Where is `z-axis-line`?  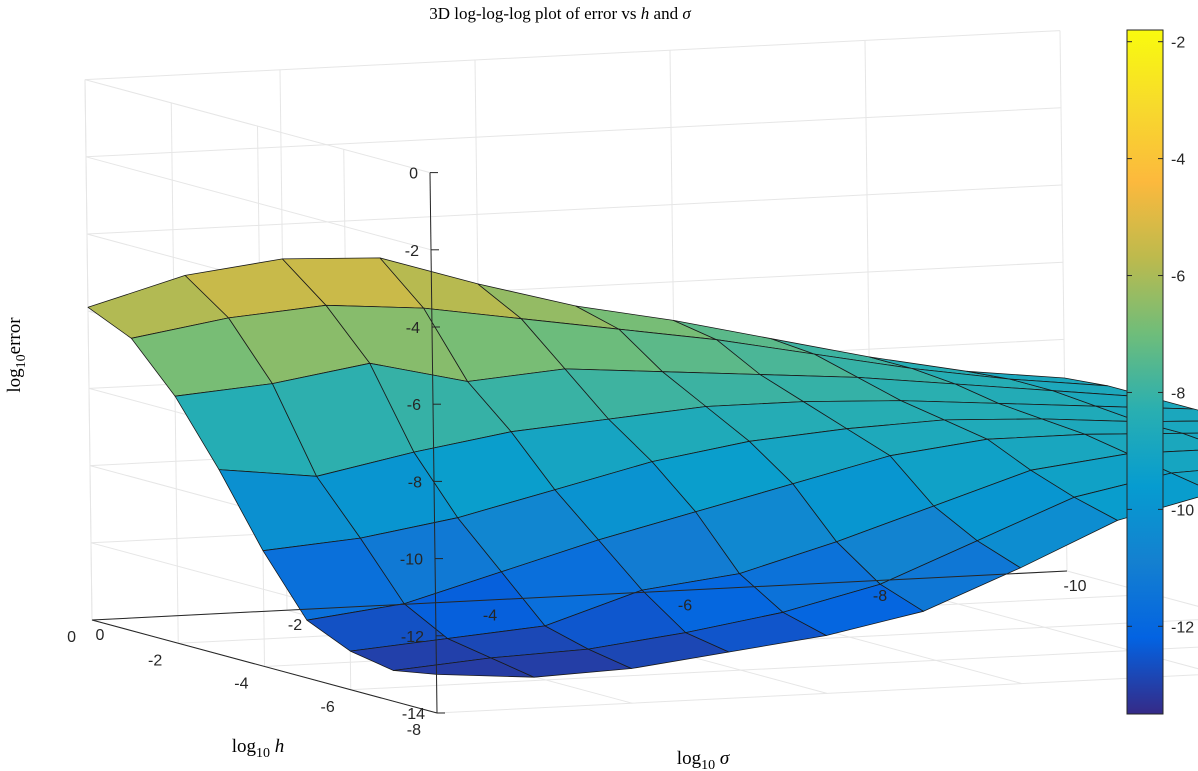 z-axis-line is located at coordinates (433, 443).